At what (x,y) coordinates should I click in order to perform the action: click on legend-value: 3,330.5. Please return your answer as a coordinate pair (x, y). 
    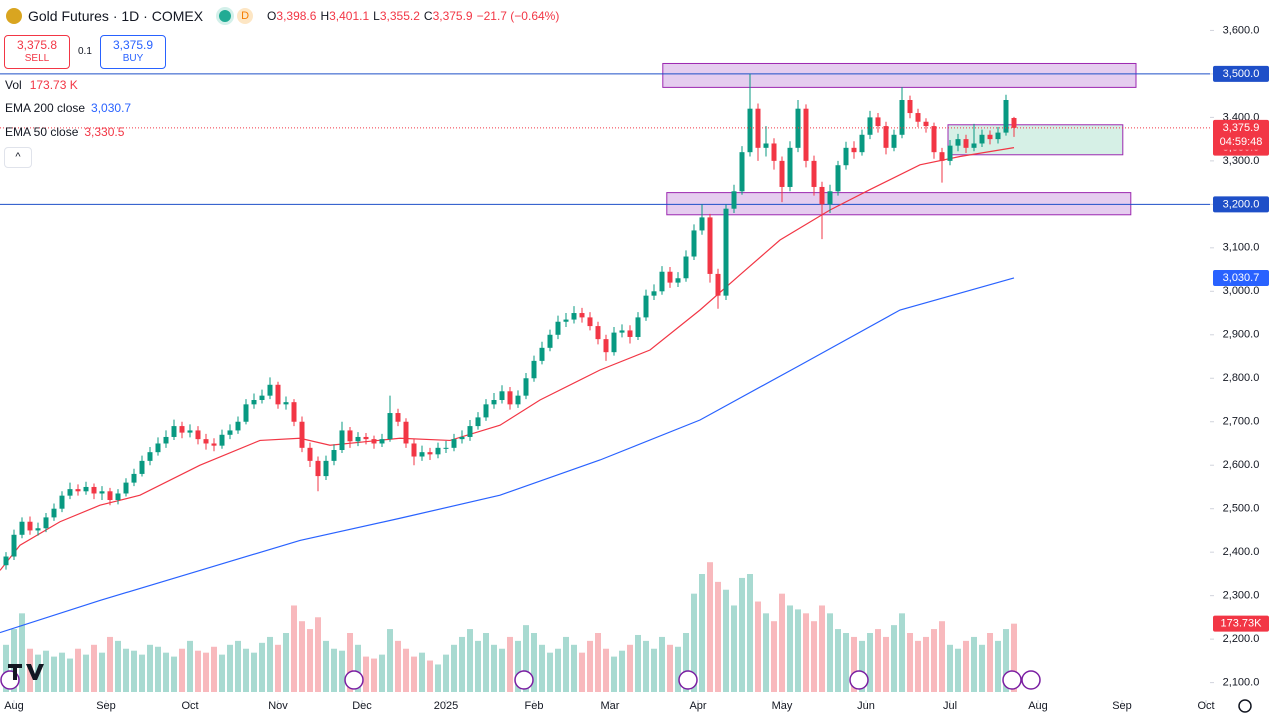
    Looking at the image, I should click on (104, 132).